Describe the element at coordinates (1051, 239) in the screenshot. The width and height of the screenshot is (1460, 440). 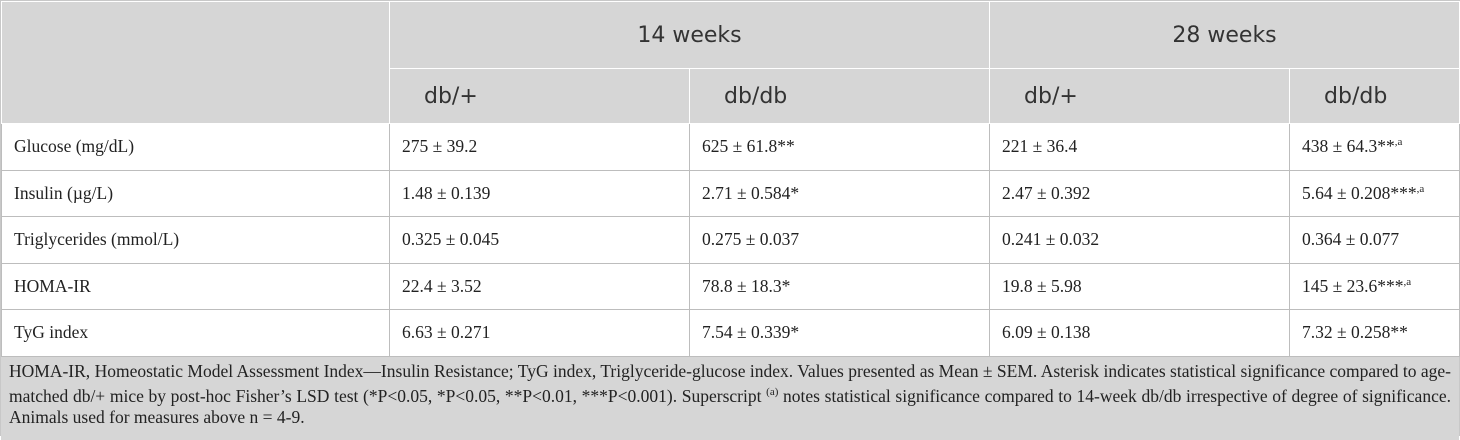
I see `cell-value: 0.241 ± 0.032` at that location.